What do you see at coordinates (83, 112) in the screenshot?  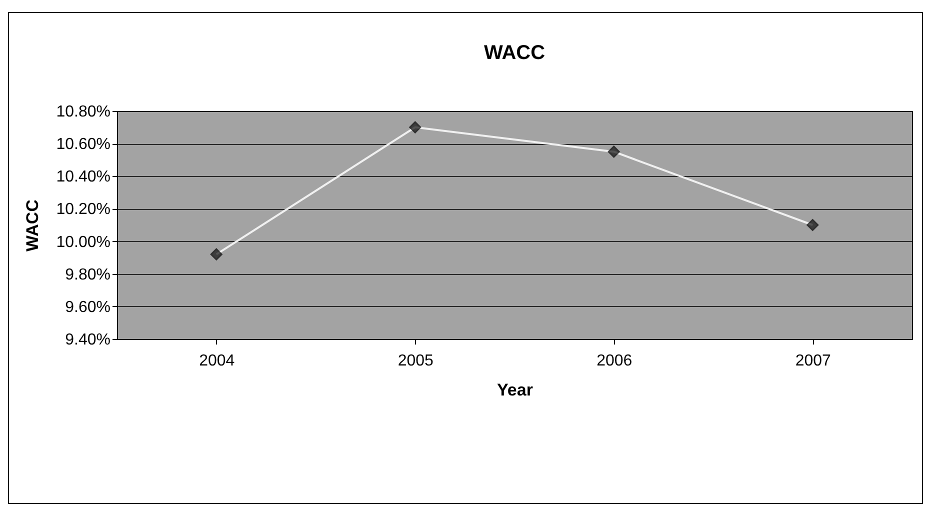 I see `y-tick-label: 10.80%` at bounding box center [83, 112].